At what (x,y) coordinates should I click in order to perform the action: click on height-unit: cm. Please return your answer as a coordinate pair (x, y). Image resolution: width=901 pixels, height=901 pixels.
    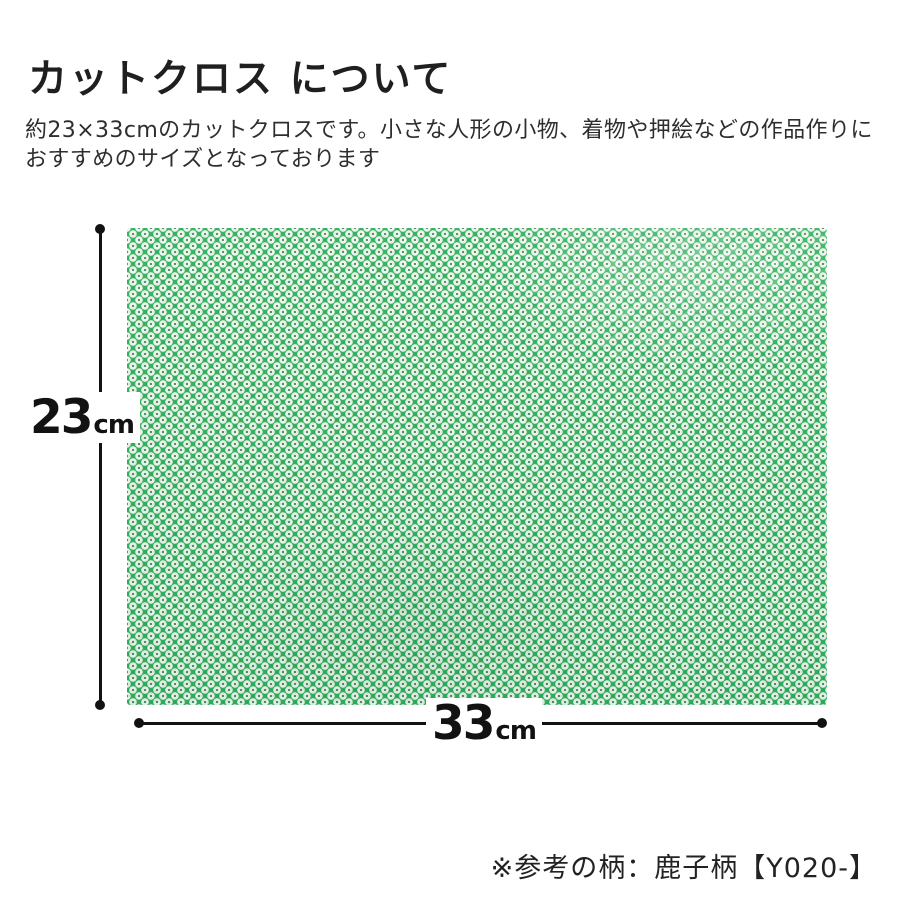
    Looking at the image, I should click on (114, 425).